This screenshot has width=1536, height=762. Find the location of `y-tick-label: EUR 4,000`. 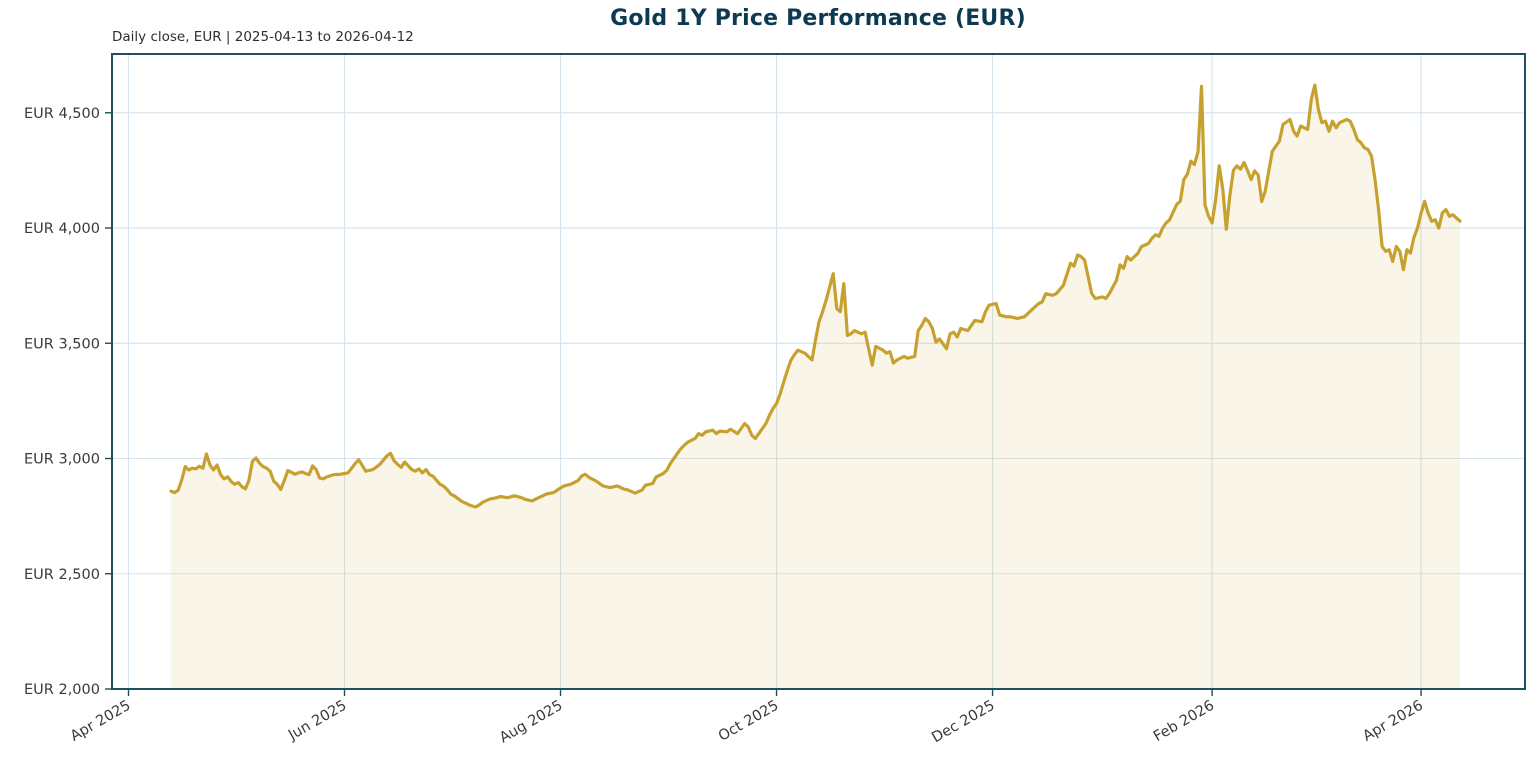

y-tick-label: EUR 4,000 is located at coordinates (62, 229).